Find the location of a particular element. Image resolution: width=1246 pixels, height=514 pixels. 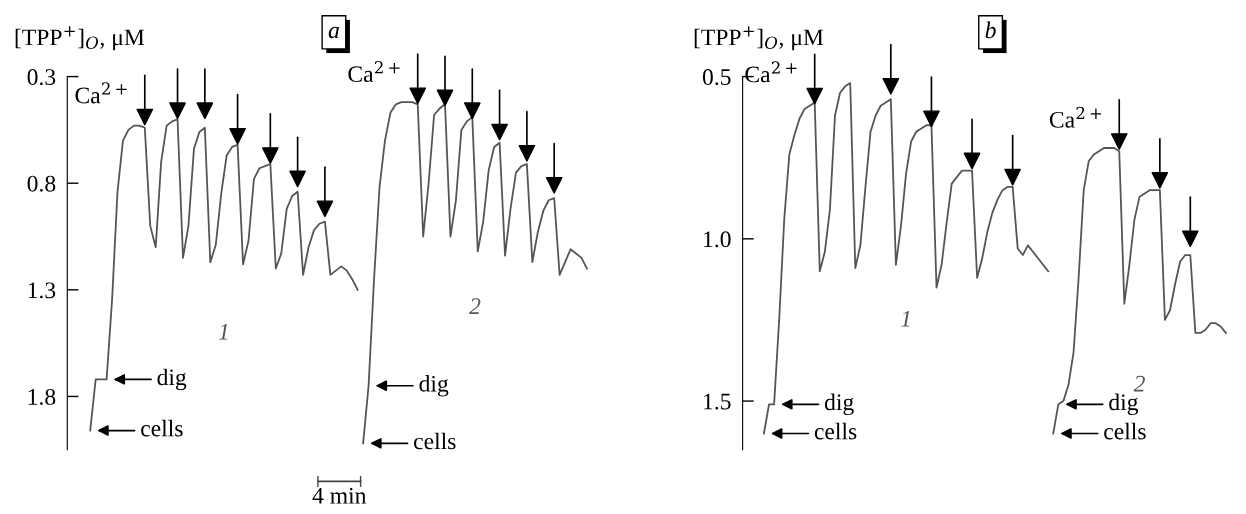

series-label: 2 is located at coordinates (475, 306).